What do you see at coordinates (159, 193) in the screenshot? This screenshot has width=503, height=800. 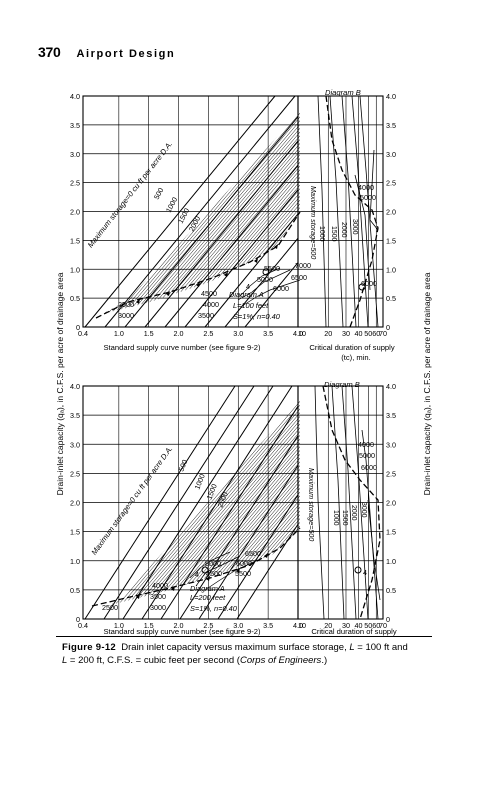 I see `top-storage-label-500: 500` at bounding box center [159, 193].